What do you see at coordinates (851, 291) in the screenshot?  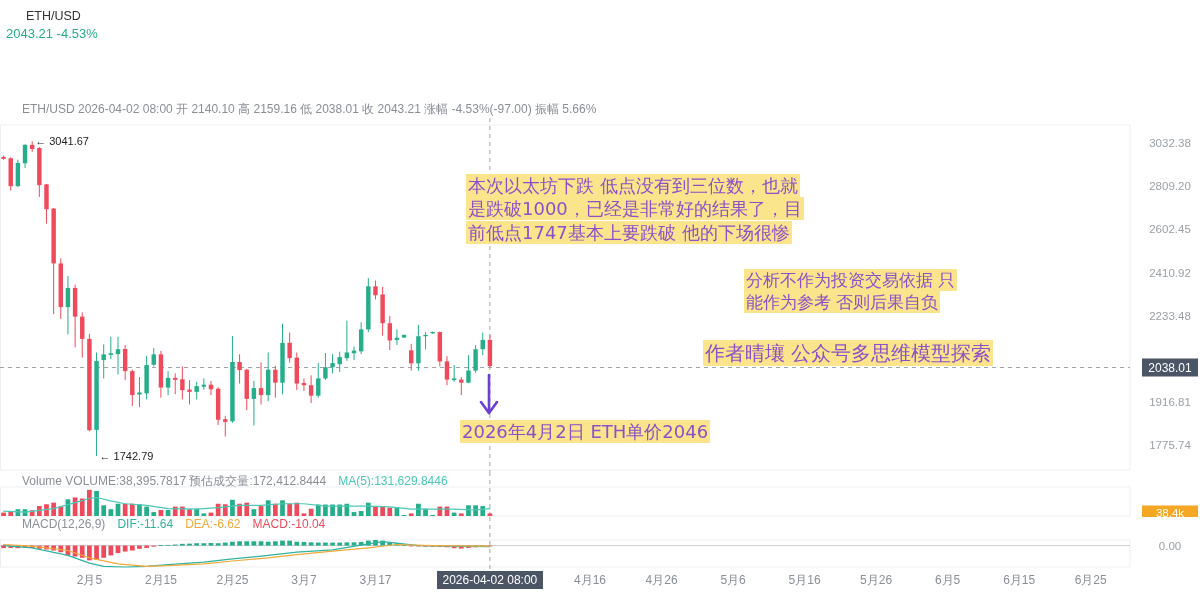 I see `annotation: 分析不作为投资交易依据 只能作为参考 否则后果自负` at bounding box center [851, 291].